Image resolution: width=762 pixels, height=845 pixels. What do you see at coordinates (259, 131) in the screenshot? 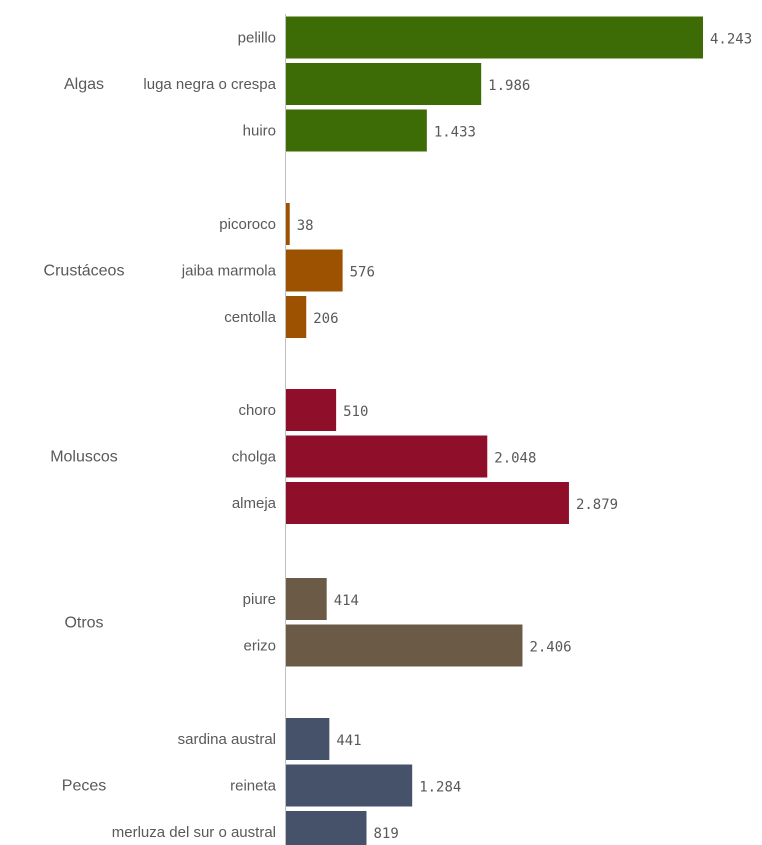
I see `category-label: huiro` at bounding box center [259, 131].